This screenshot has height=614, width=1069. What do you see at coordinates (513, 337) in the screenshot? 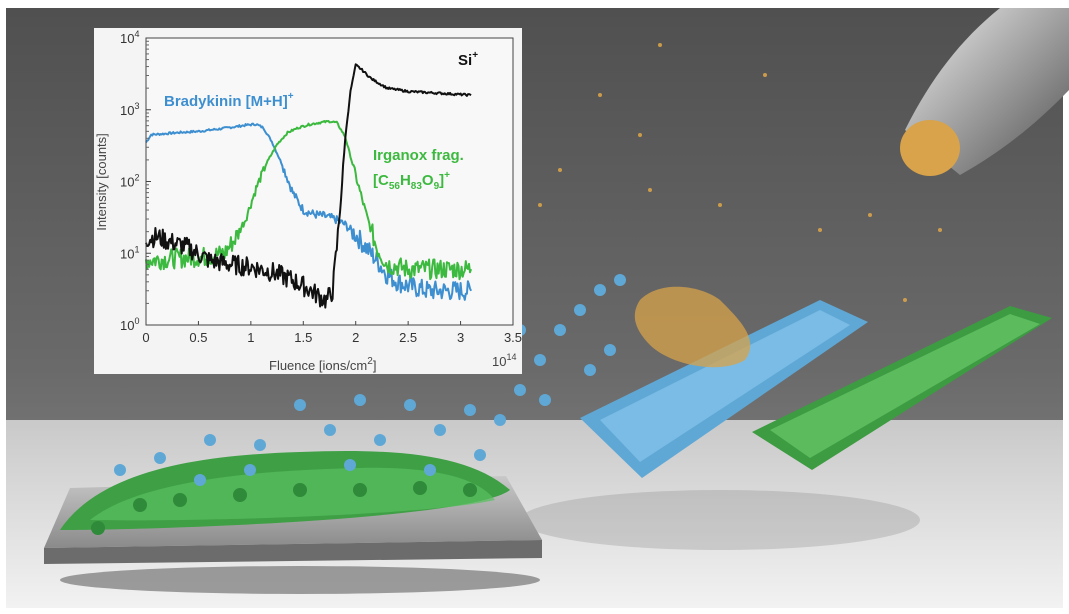
I see `x-tick-label: 3.5` at bounding box center [513, 337].